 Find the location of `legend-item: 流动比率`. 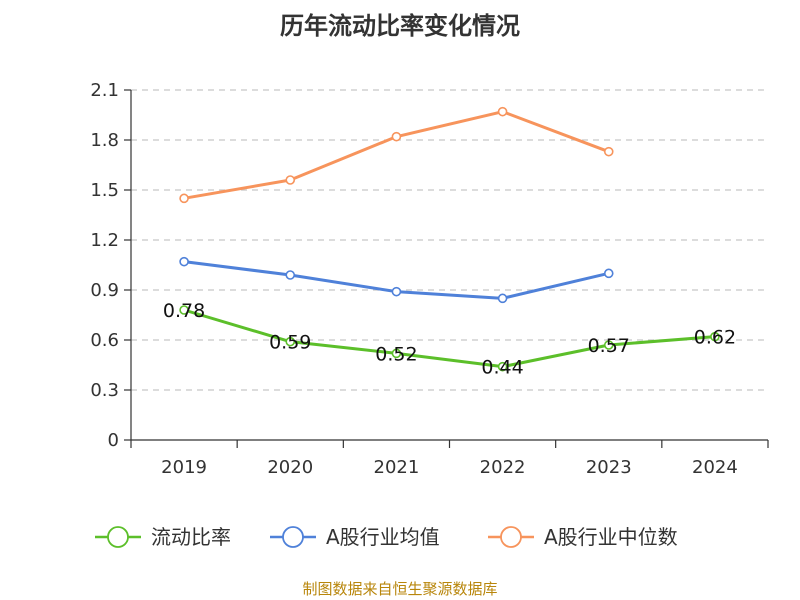

legend-item: 流动比率 is located at coordinates (163, 537).